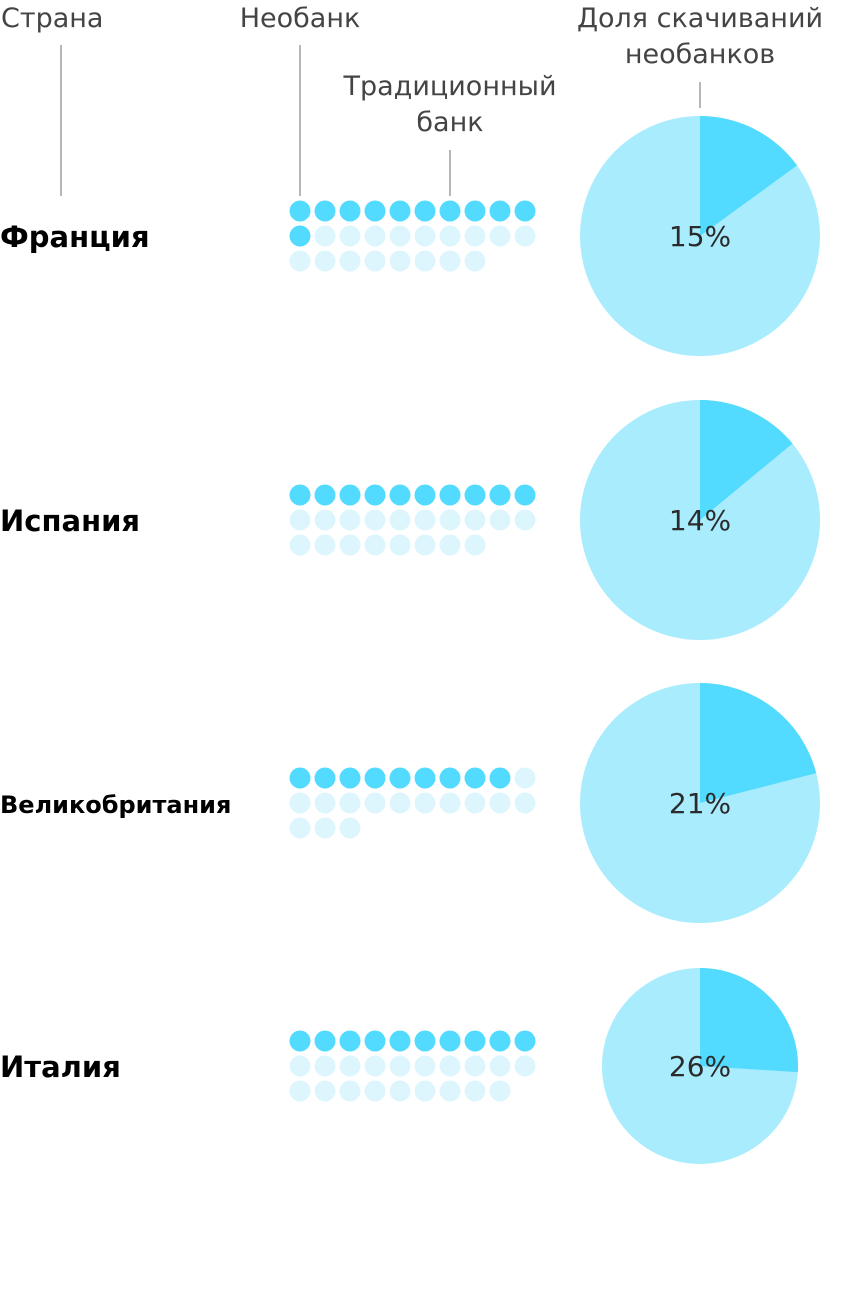 Image resolution: width=848 pixels, height=1296 pixels. I want to click on header-traditional-line1: Традиционный, so click(449, 86).